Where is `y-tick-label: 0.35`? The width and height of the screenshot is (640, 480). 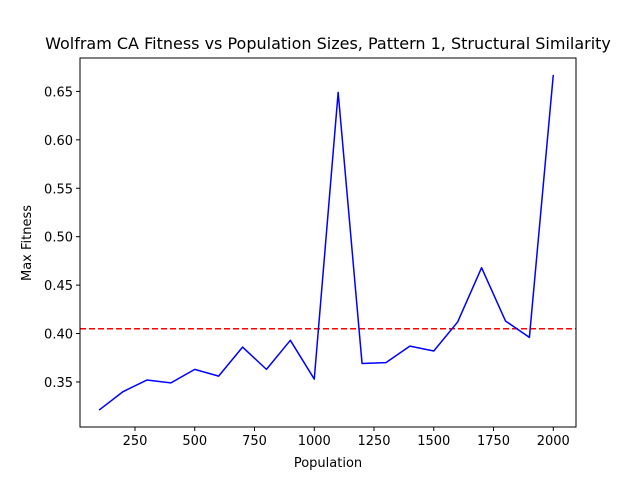
y-tick-label: 0.35 is located at coordinates (58, 383).